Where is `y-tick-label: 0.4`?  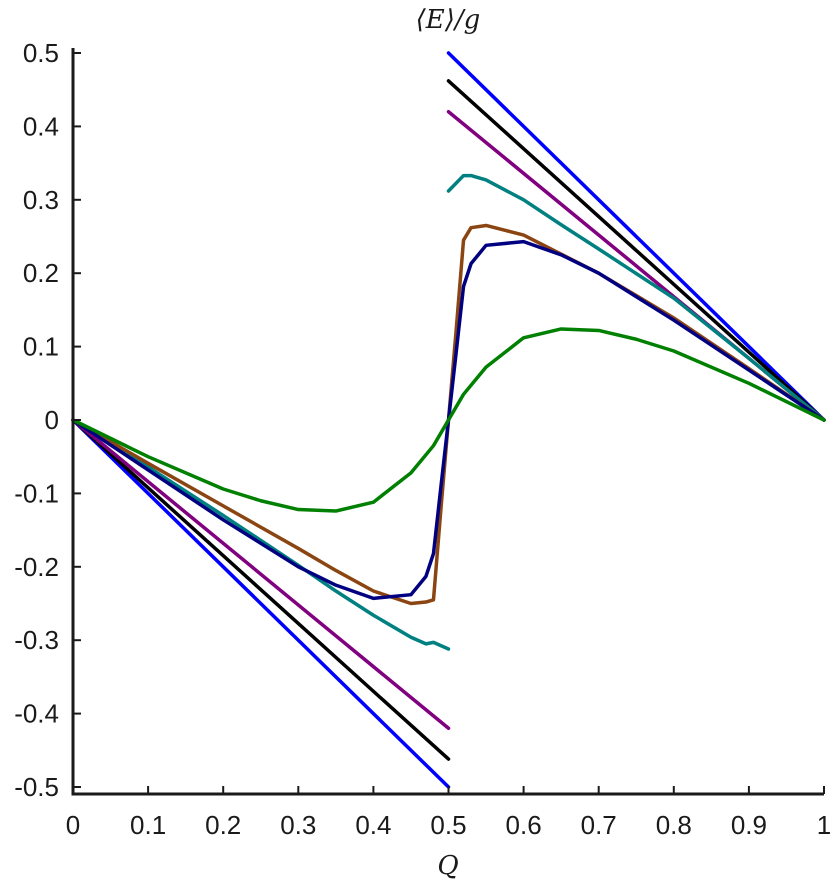 y-tick-label: 0.4 is located at coordinates (41, 126).